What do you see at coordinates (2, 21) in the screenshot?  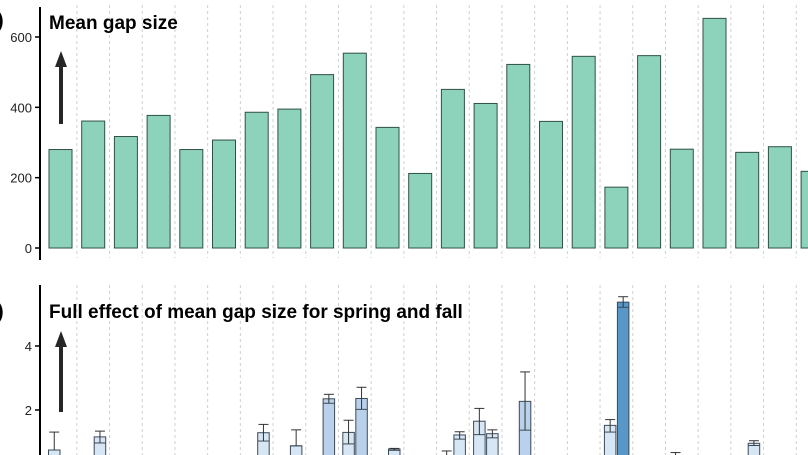 I see `top-panel-label: )` at bounding box center [2, 21].